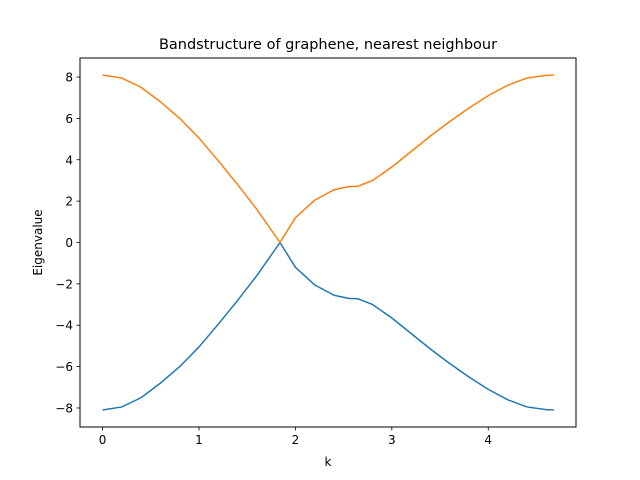 This screenshot has width=640, height=480. Describe the element at coordinates (199, 440) in the screenshot. I see `x-tick-label: 1` at that location.